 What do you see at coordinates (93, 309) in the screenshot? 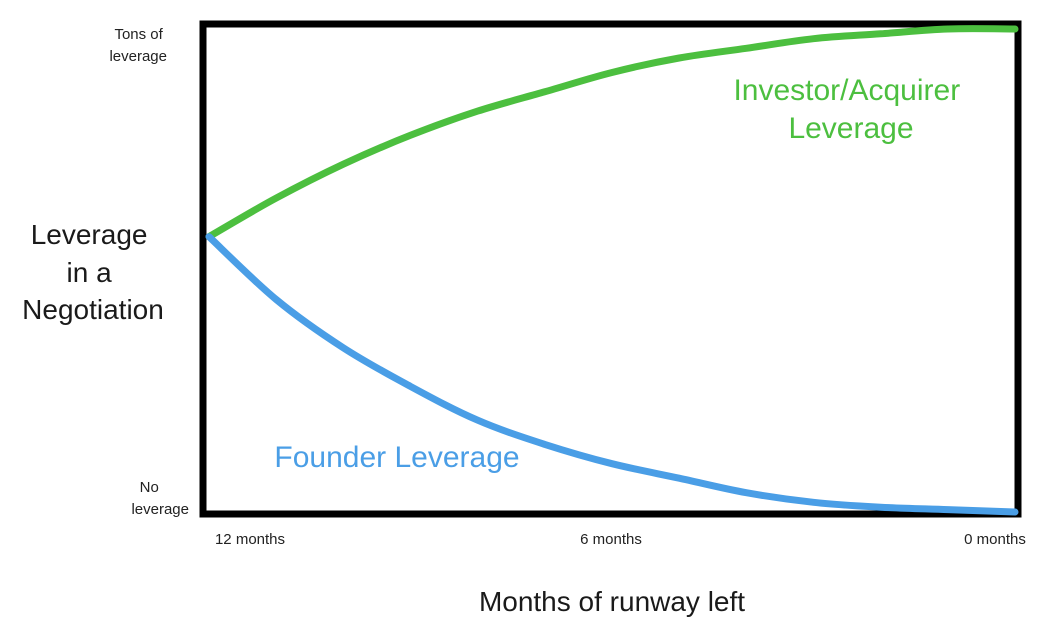
I see `y-axis-label-line3: Negotiation` at bounding box center [93, 309].